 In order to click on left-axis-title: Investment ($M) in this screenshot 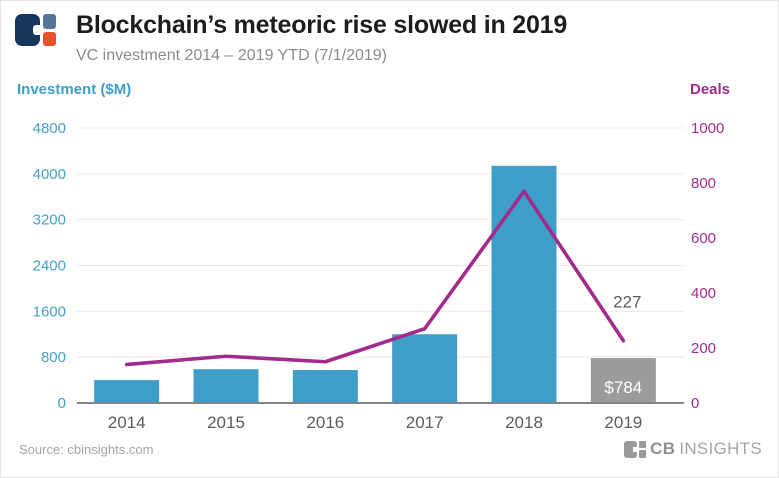, I will do `click(74, 89)`.